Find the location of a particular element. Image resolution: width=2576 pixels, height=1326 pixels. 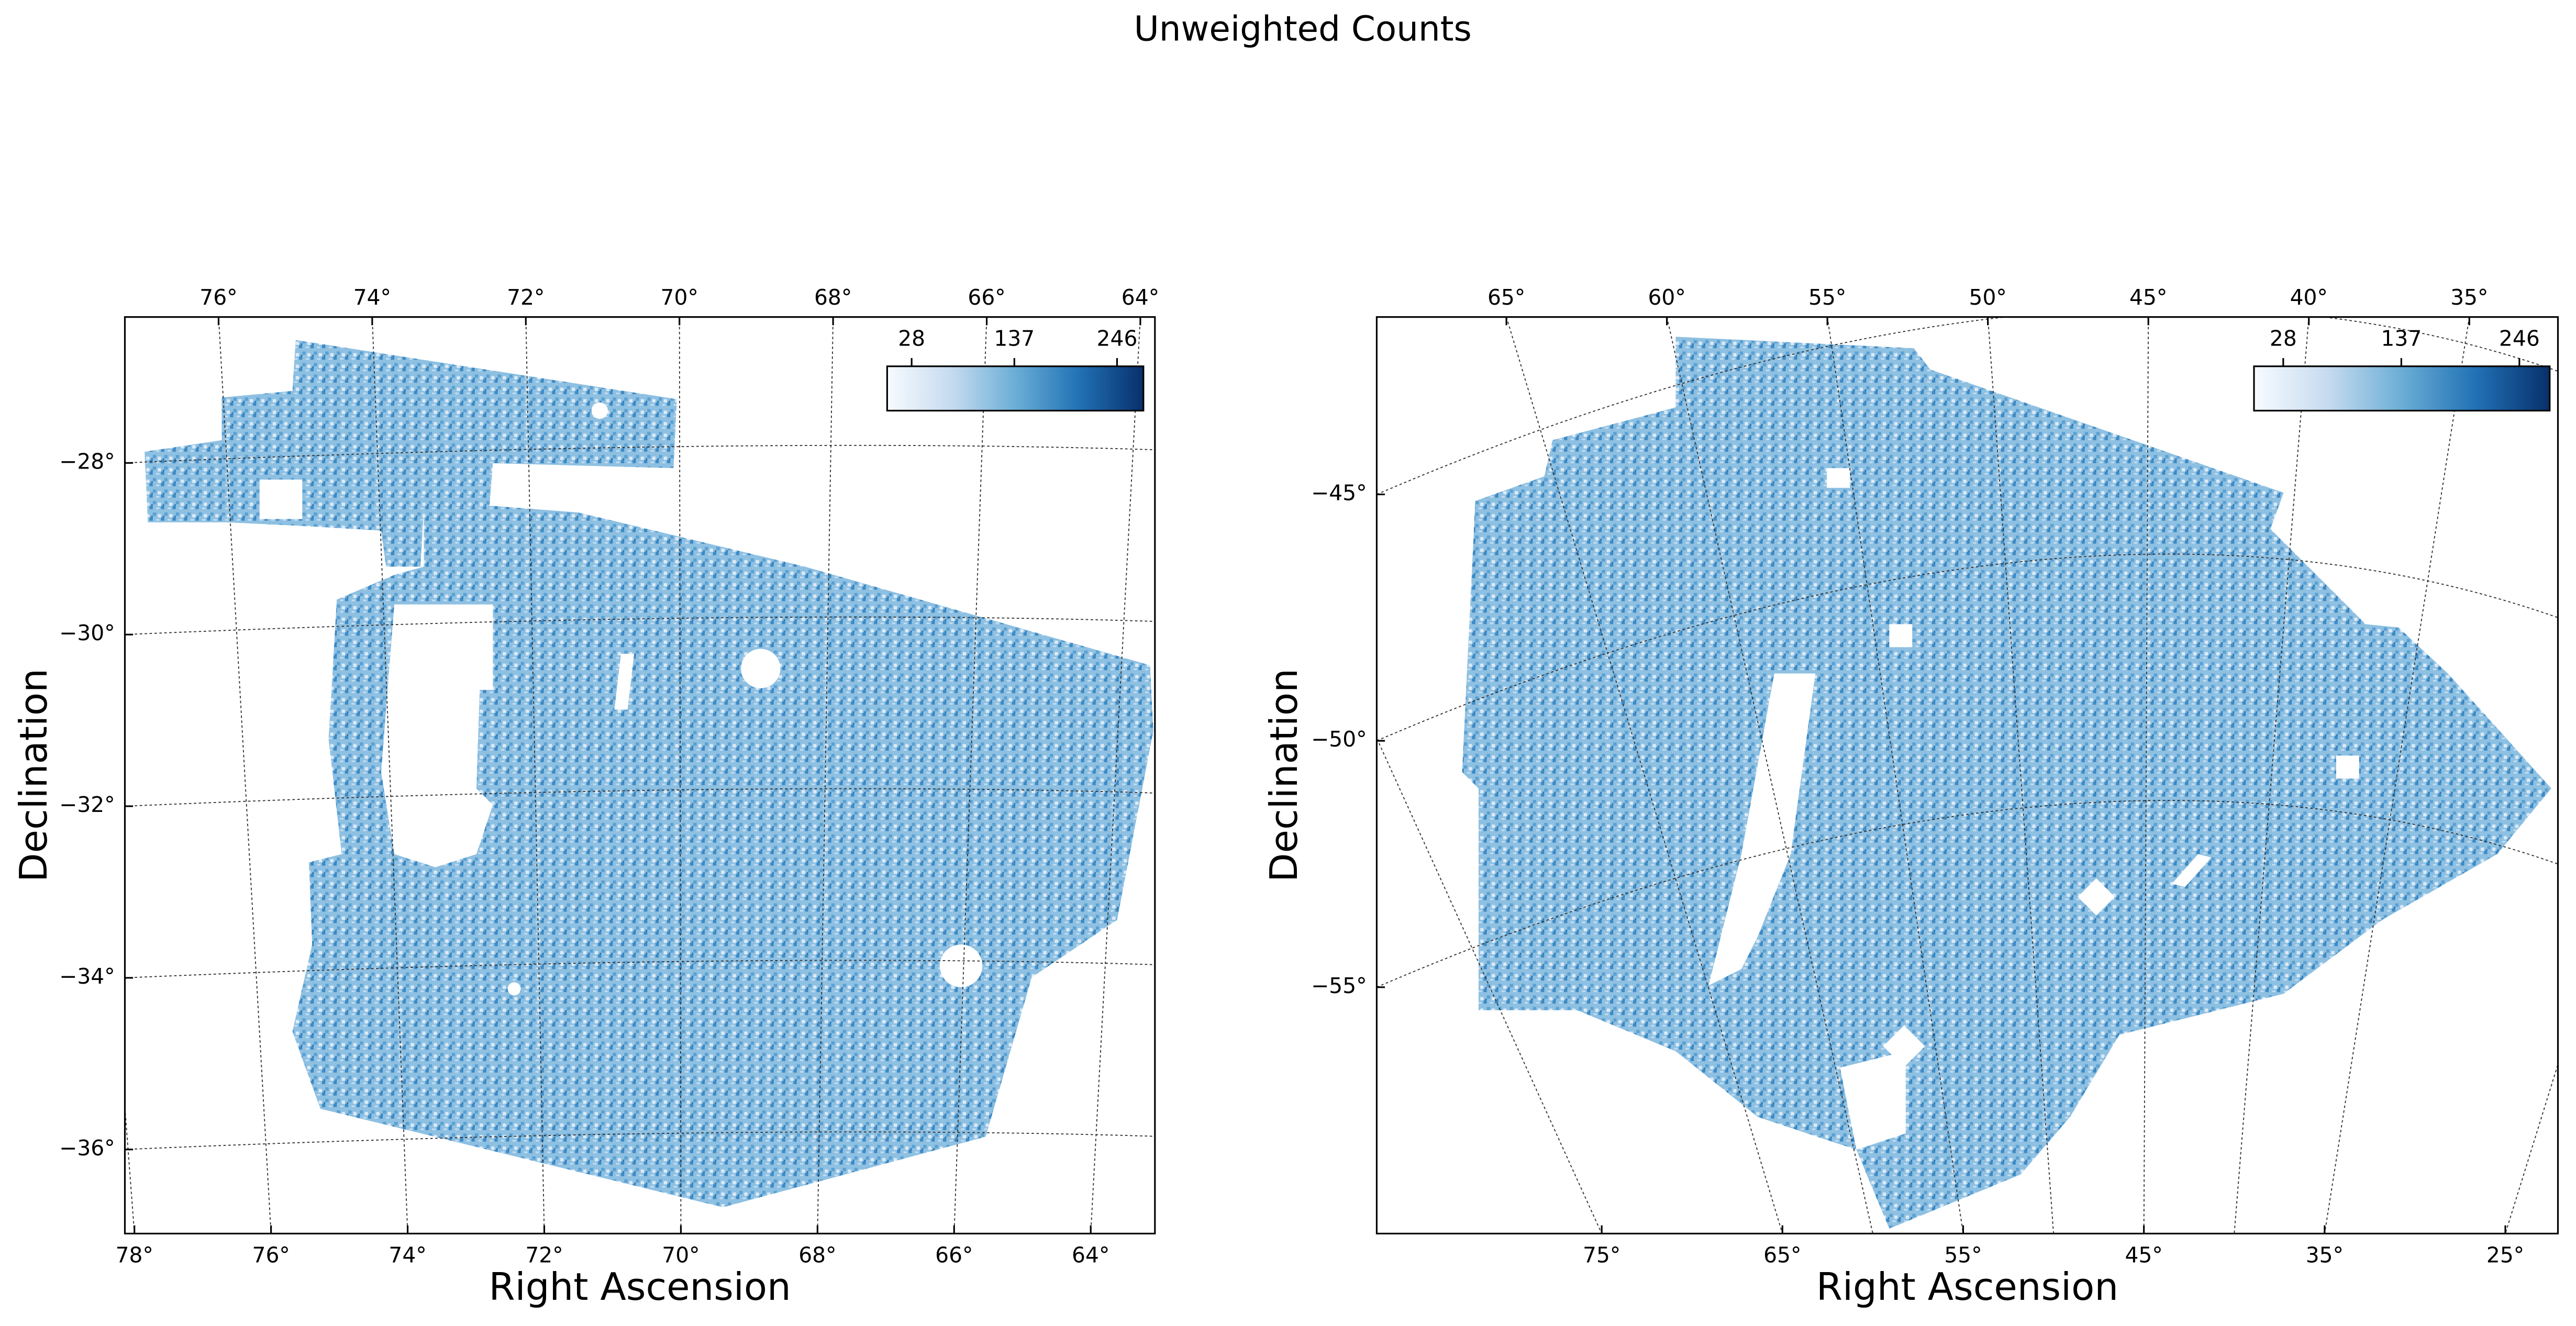

x-tick-label-top: 50° is located at coordinates (1988, 298).